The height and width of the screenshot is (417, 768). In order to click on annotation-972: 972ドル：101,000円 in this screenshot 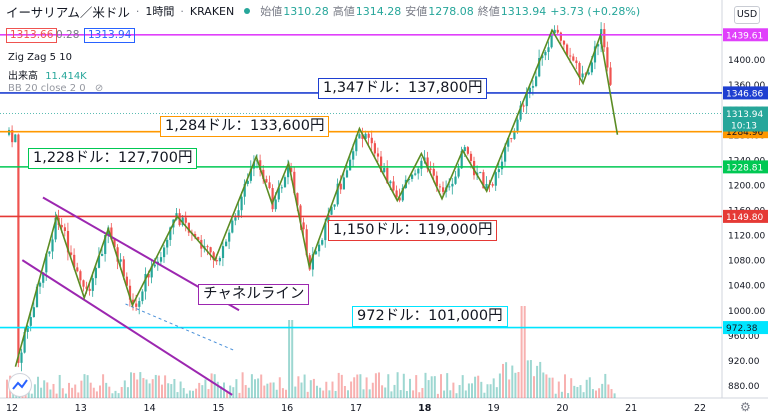, I will do `click(430, 316)`.